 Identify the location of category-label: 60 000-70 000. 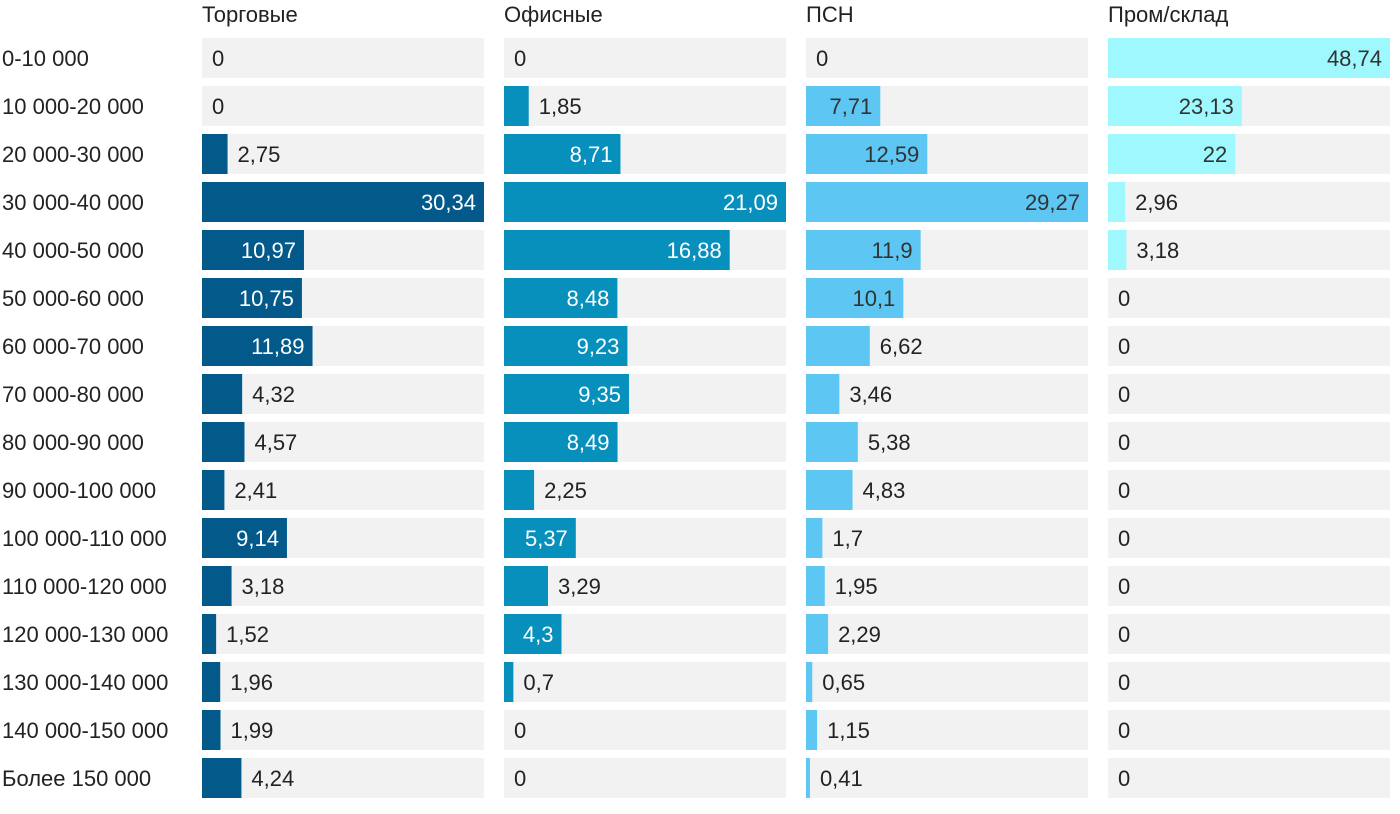
(73, 346).